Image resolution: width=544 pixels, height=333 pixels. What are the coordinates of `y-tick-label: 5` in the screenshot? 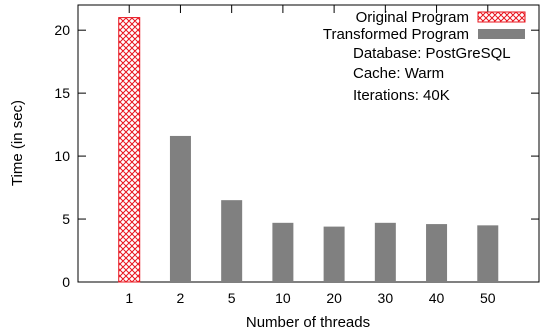 It's located at (66, 219).